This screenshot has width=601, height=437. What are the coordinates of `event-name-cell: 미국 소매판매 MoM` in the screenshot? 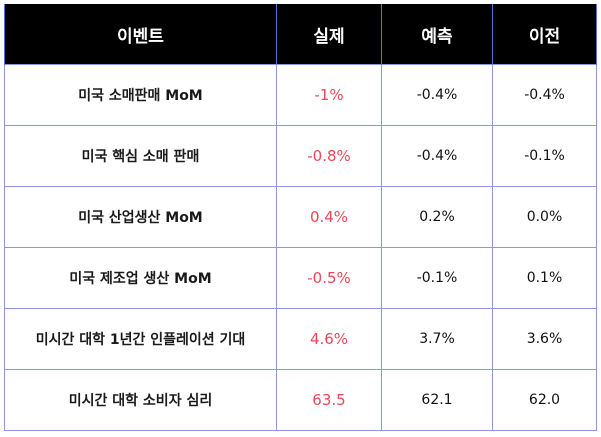 It's located at (140, 95).